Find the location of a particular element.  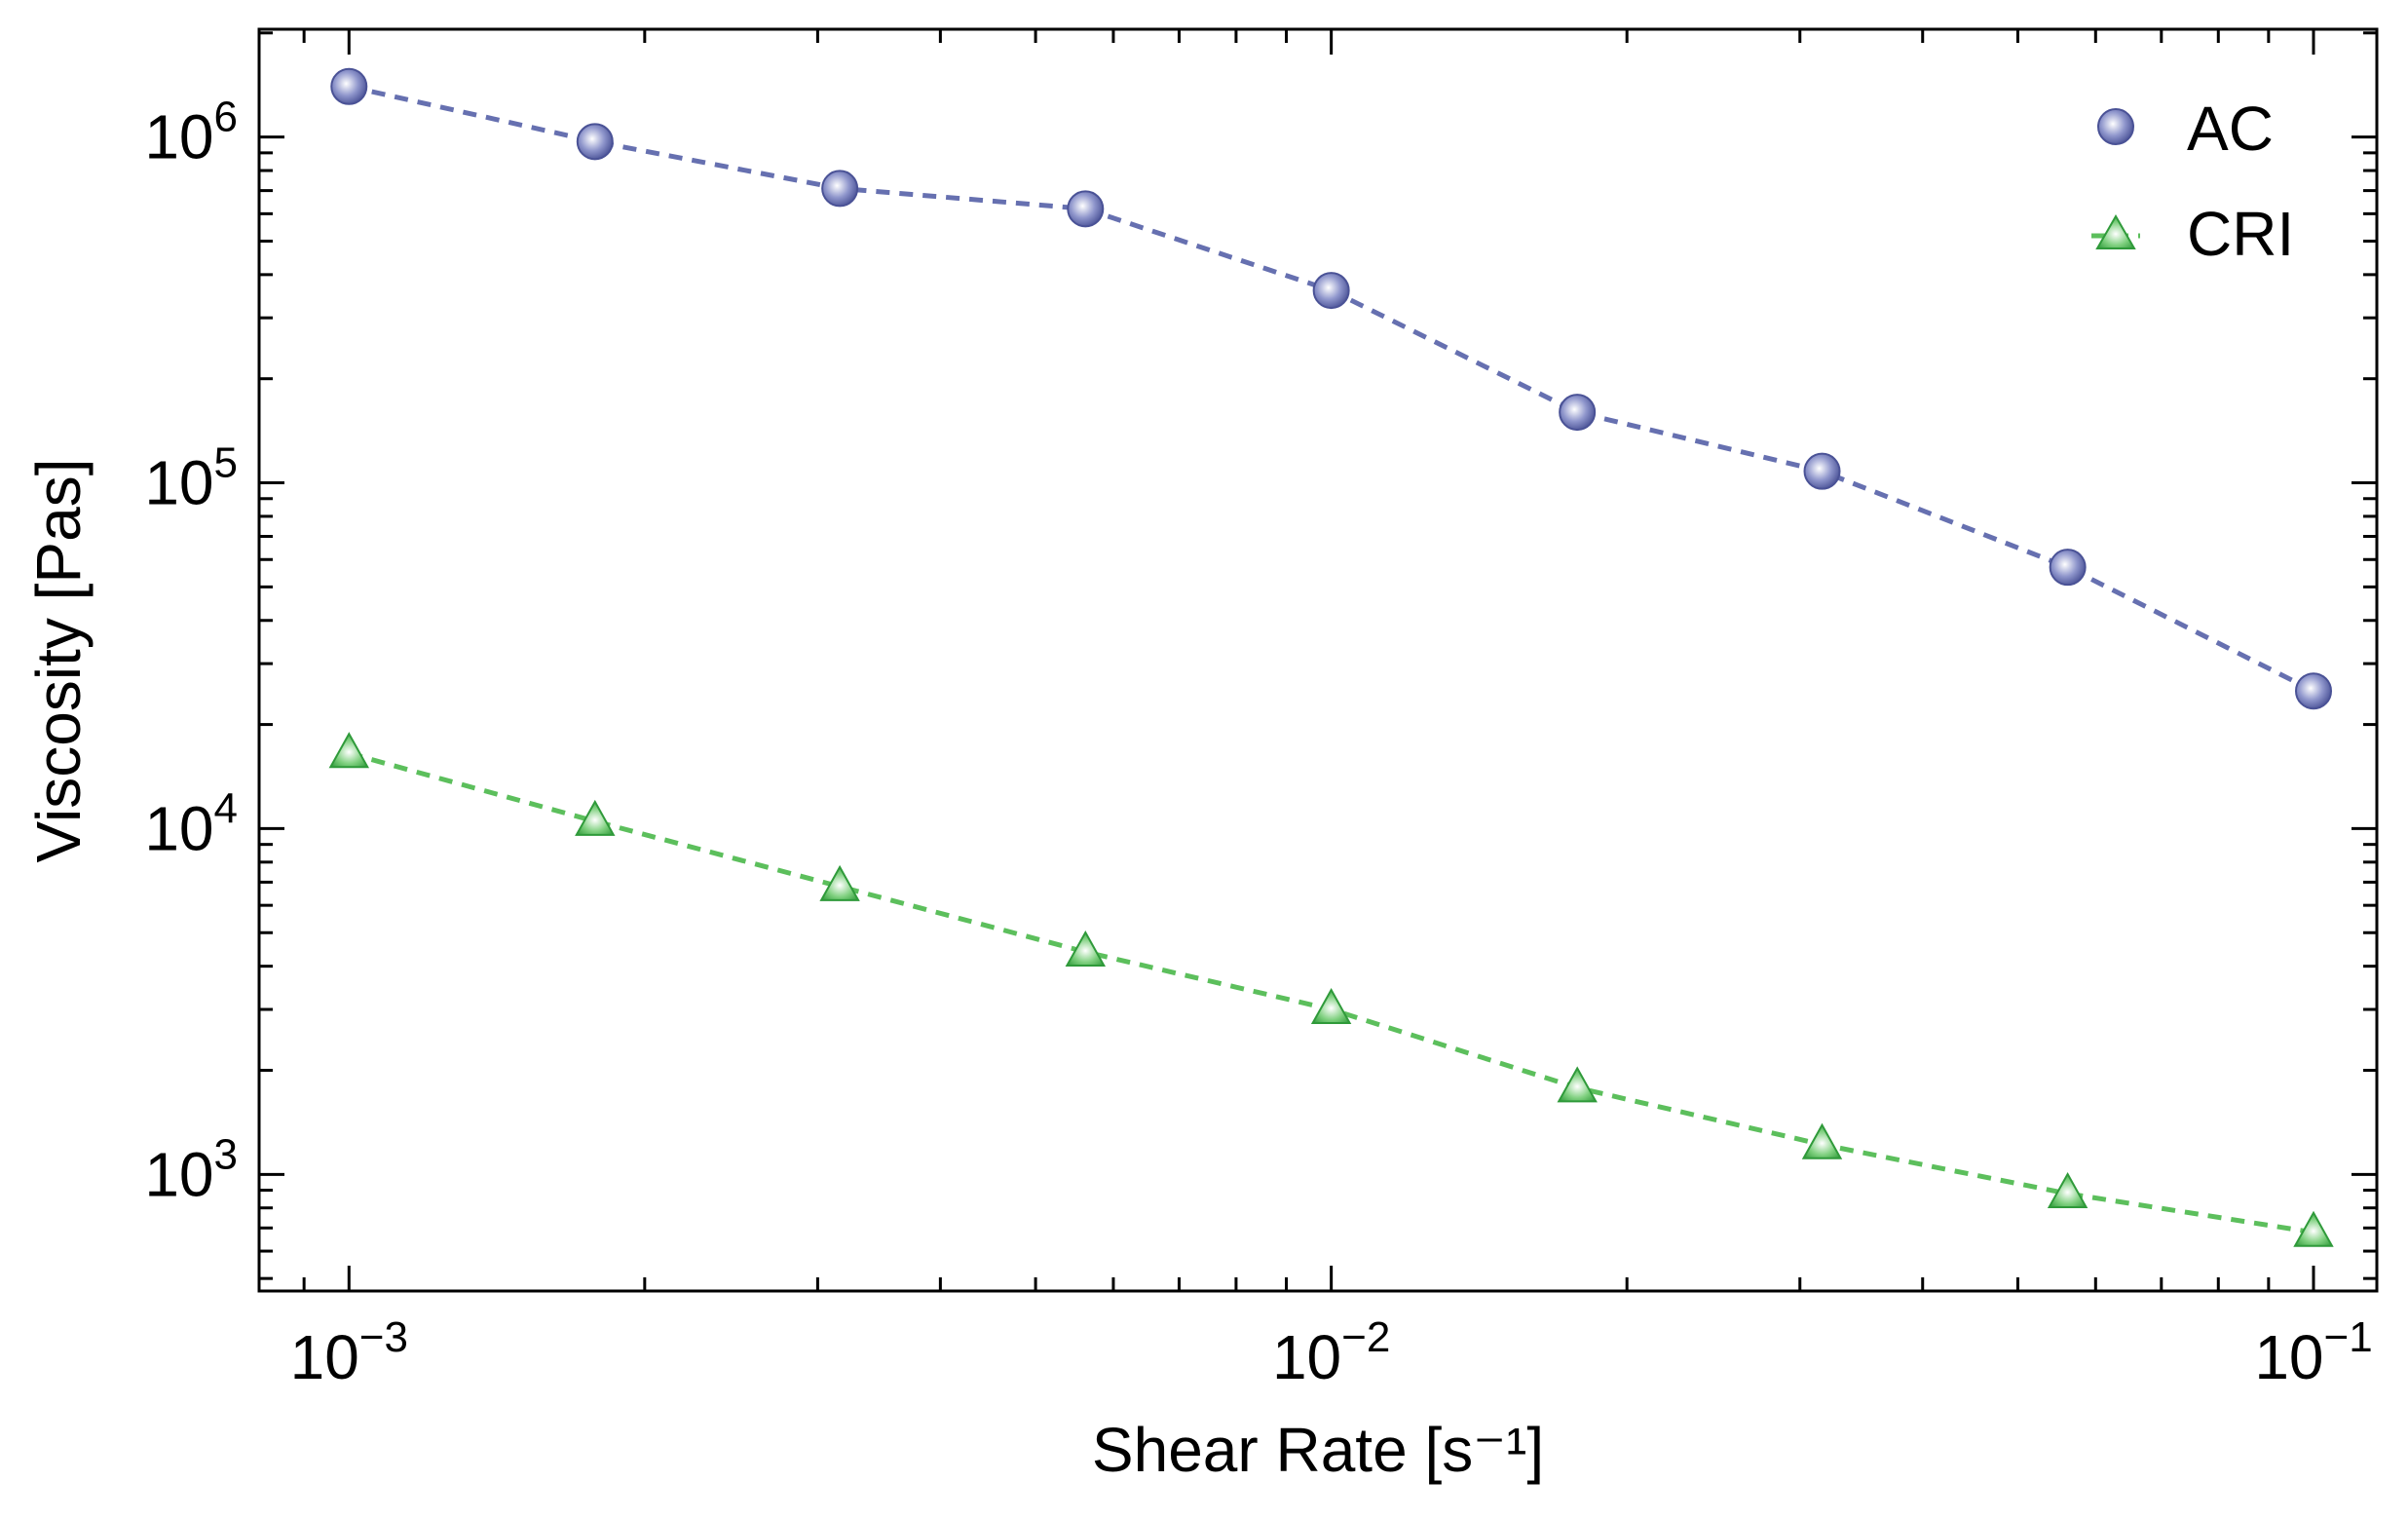

legend-marker-ac is located at coordinates (2115, 126).